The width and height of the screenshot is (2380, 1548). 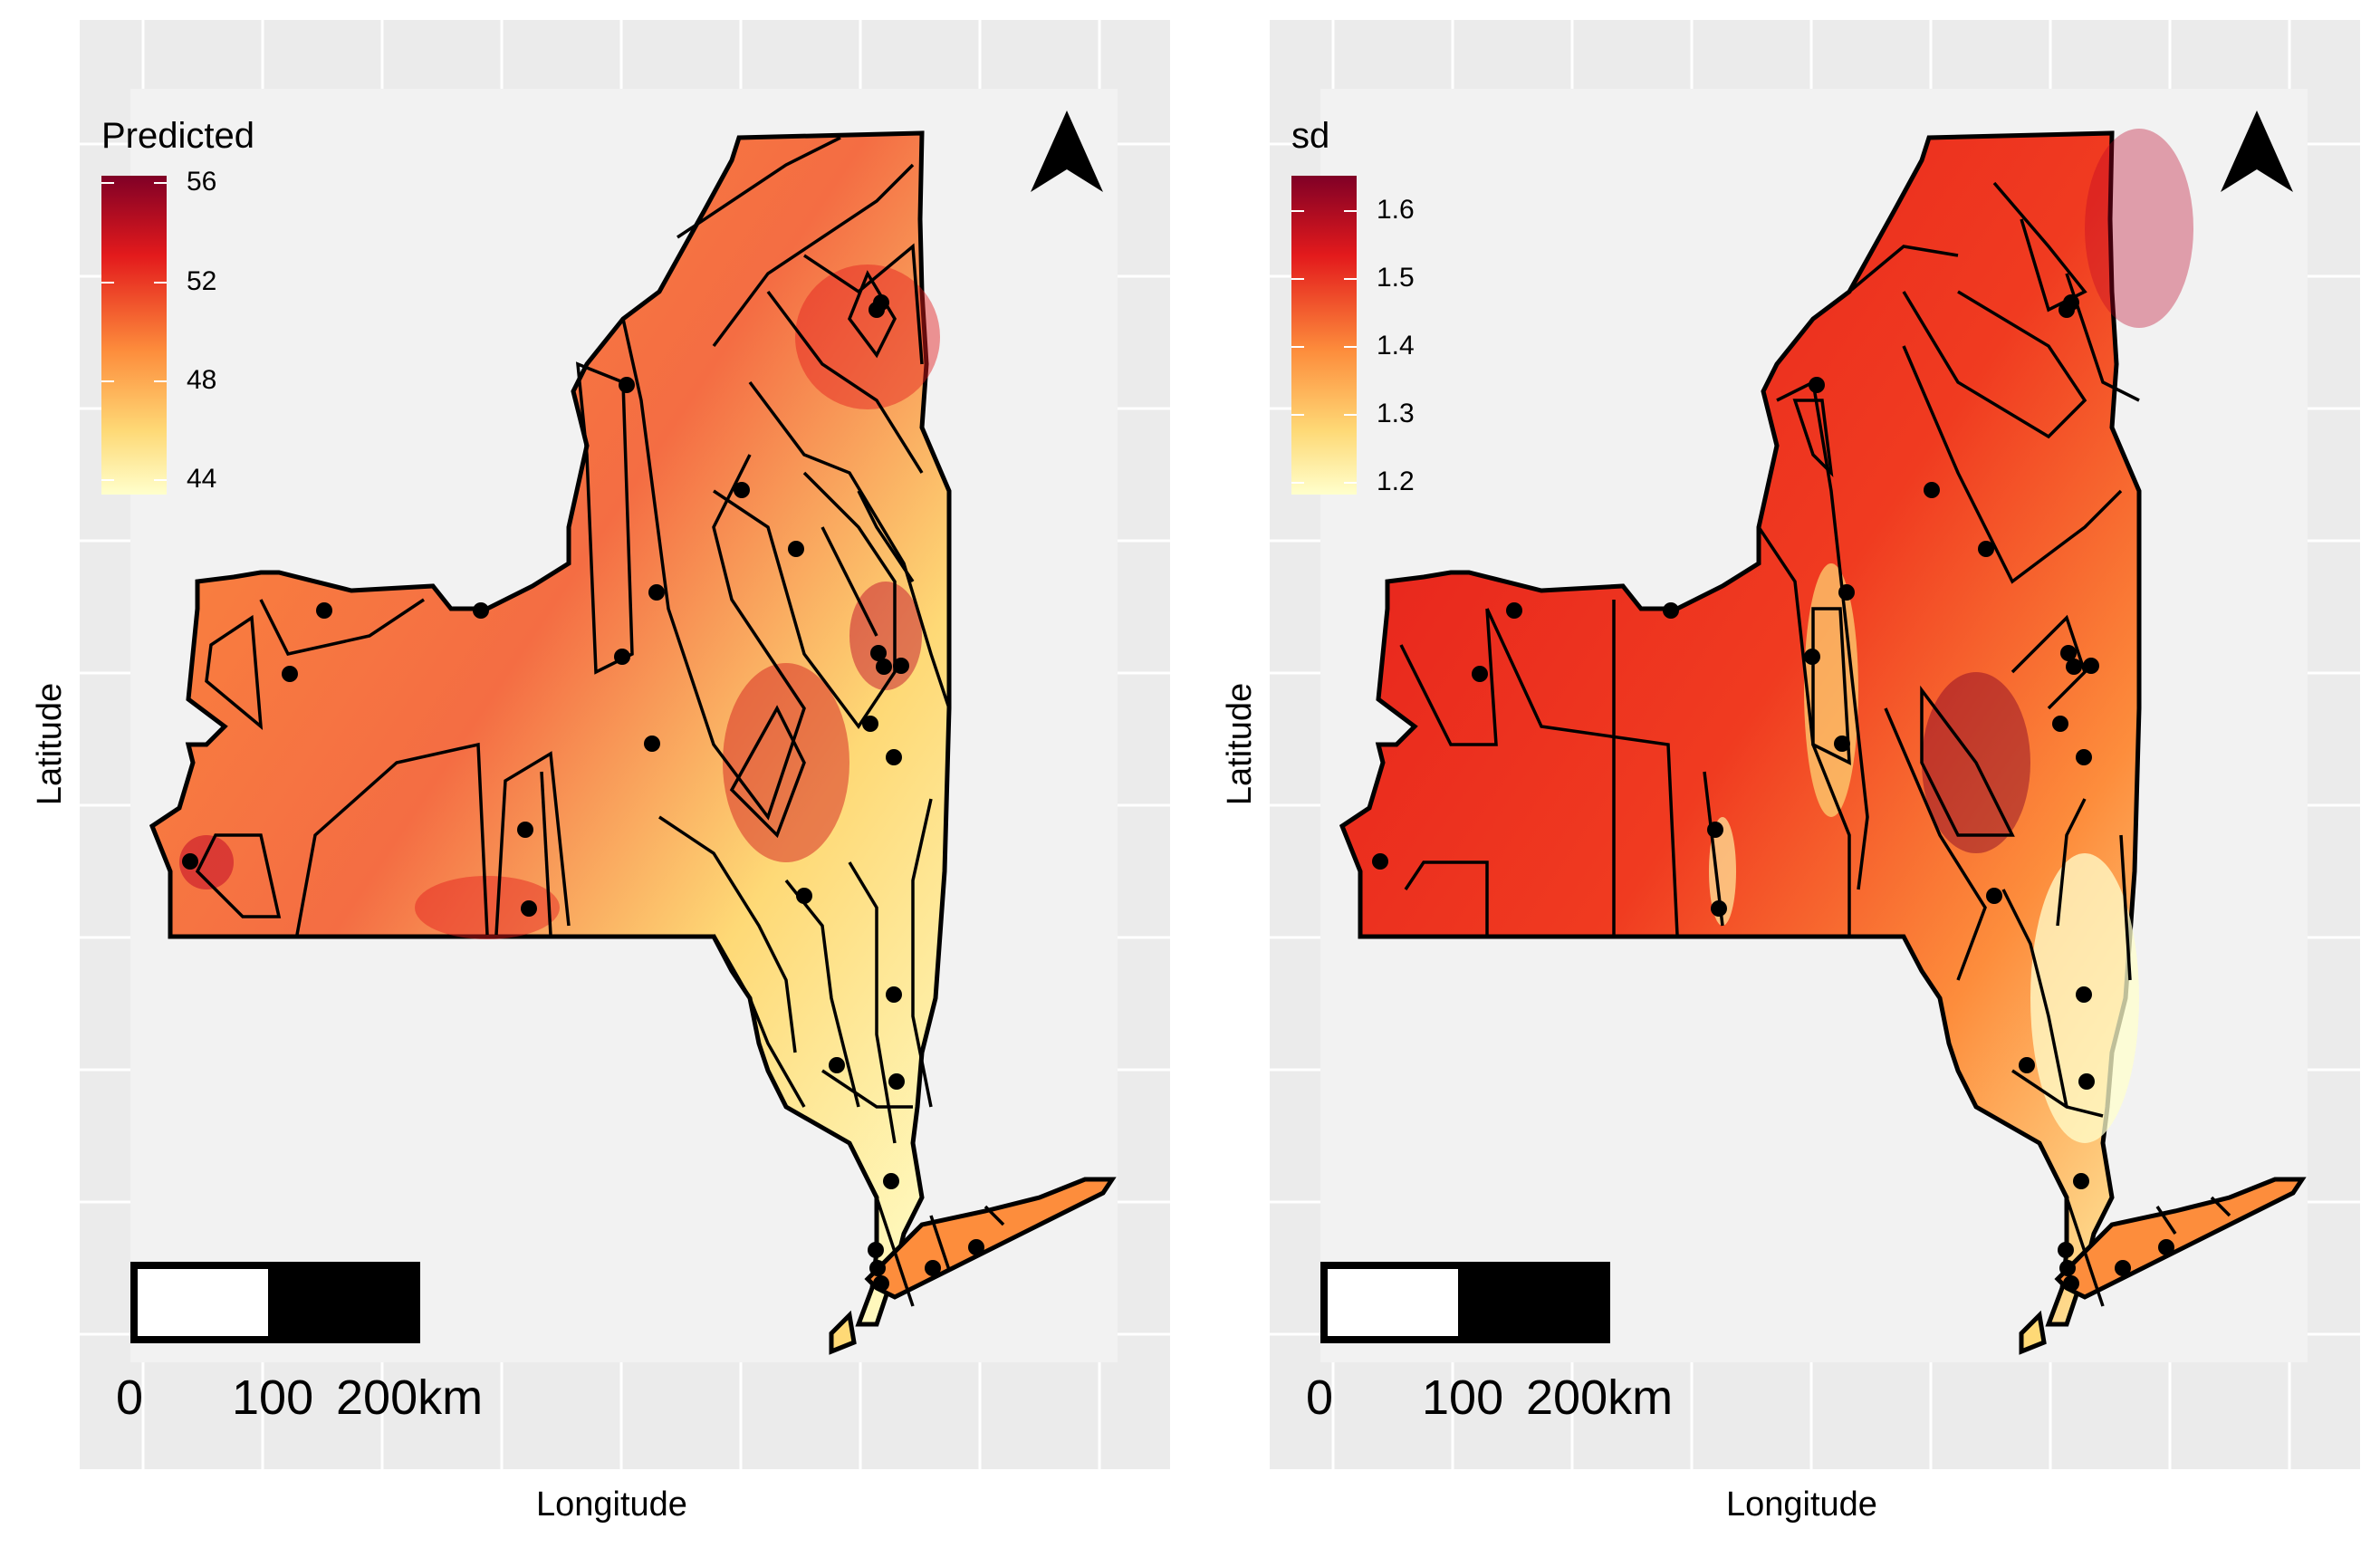 I want to click on legend-title: Predicted, so click(x=178, y=136).